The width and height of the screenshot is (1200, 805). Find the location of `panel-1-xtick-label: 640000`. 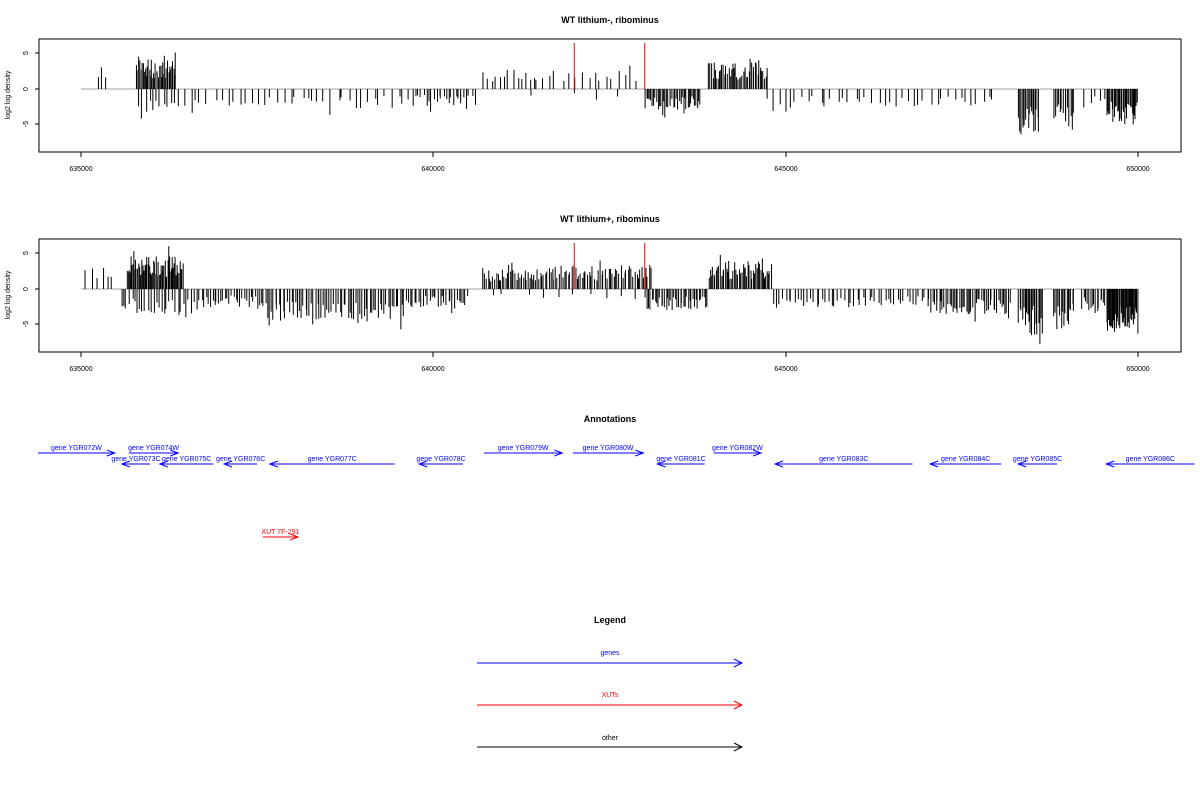

panel-1-xtick-label: 640000 is located at coordinates (432, 169).